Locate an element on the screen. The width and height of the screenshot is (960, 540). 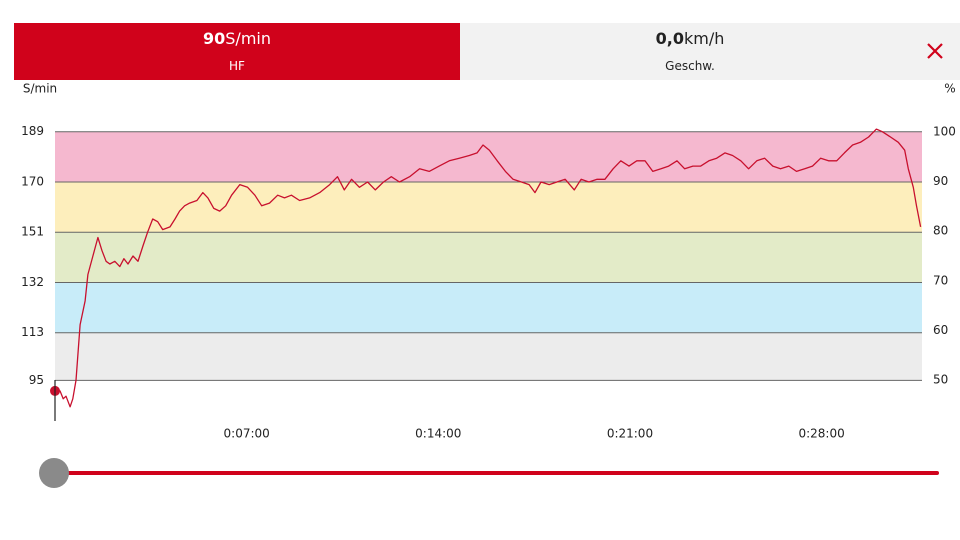
y-tick-label: 113 is located at coordinates (32, 332).